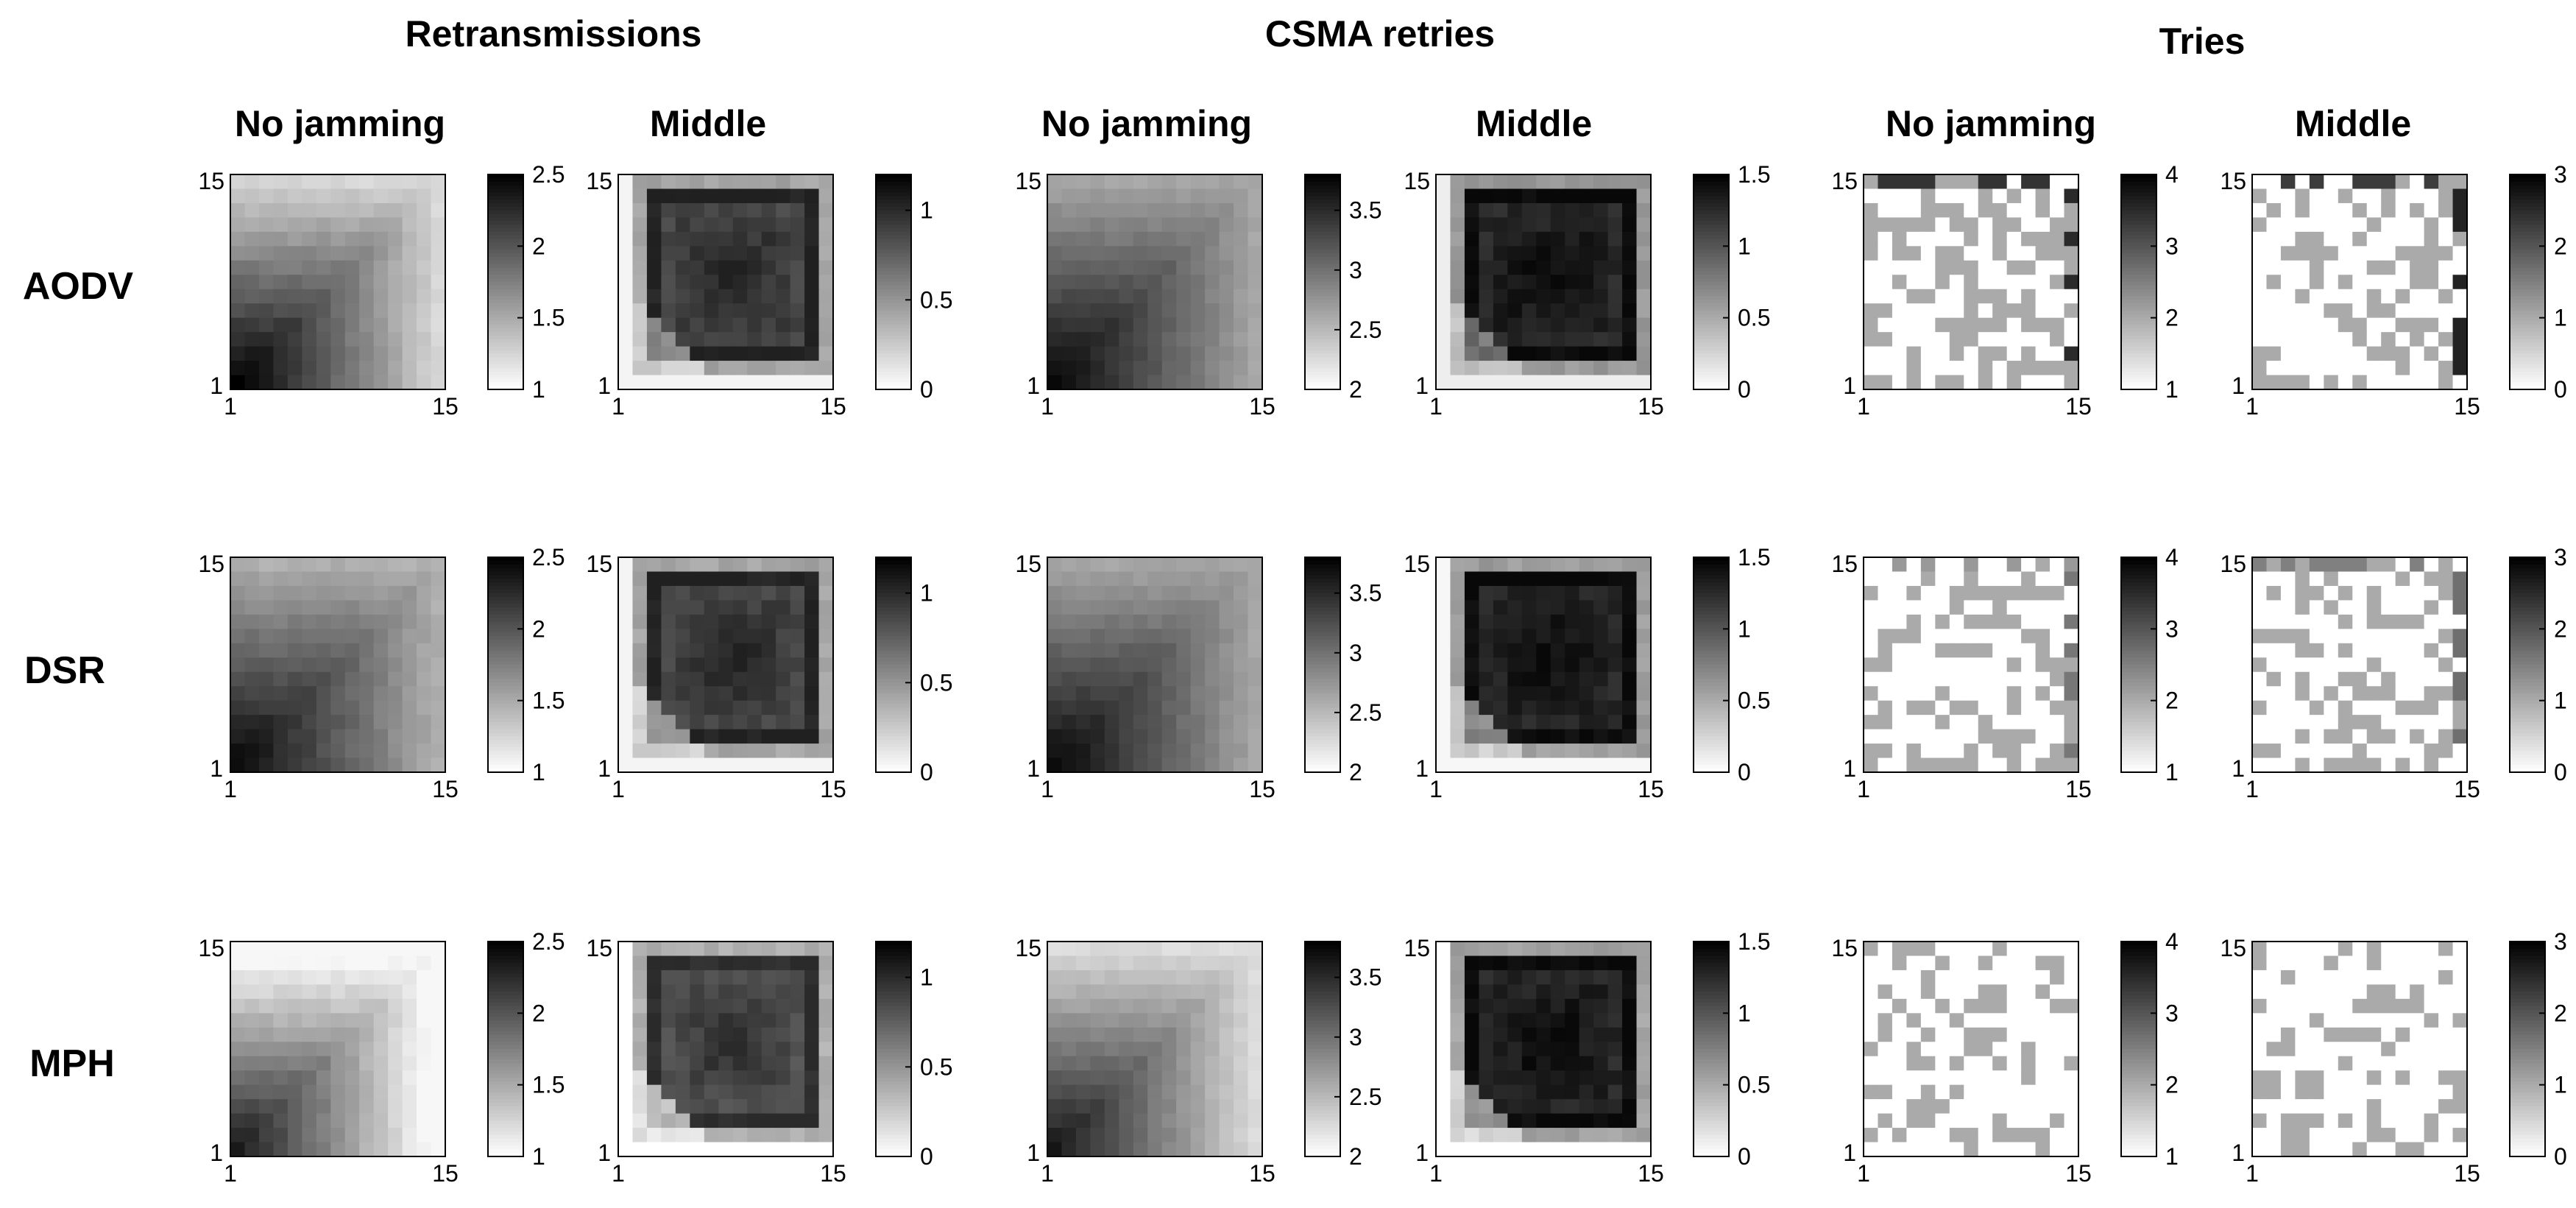  Describe the element at coordinates (64, 671) in the screenshot. I see `row-label-dsr: DSR` at that location.